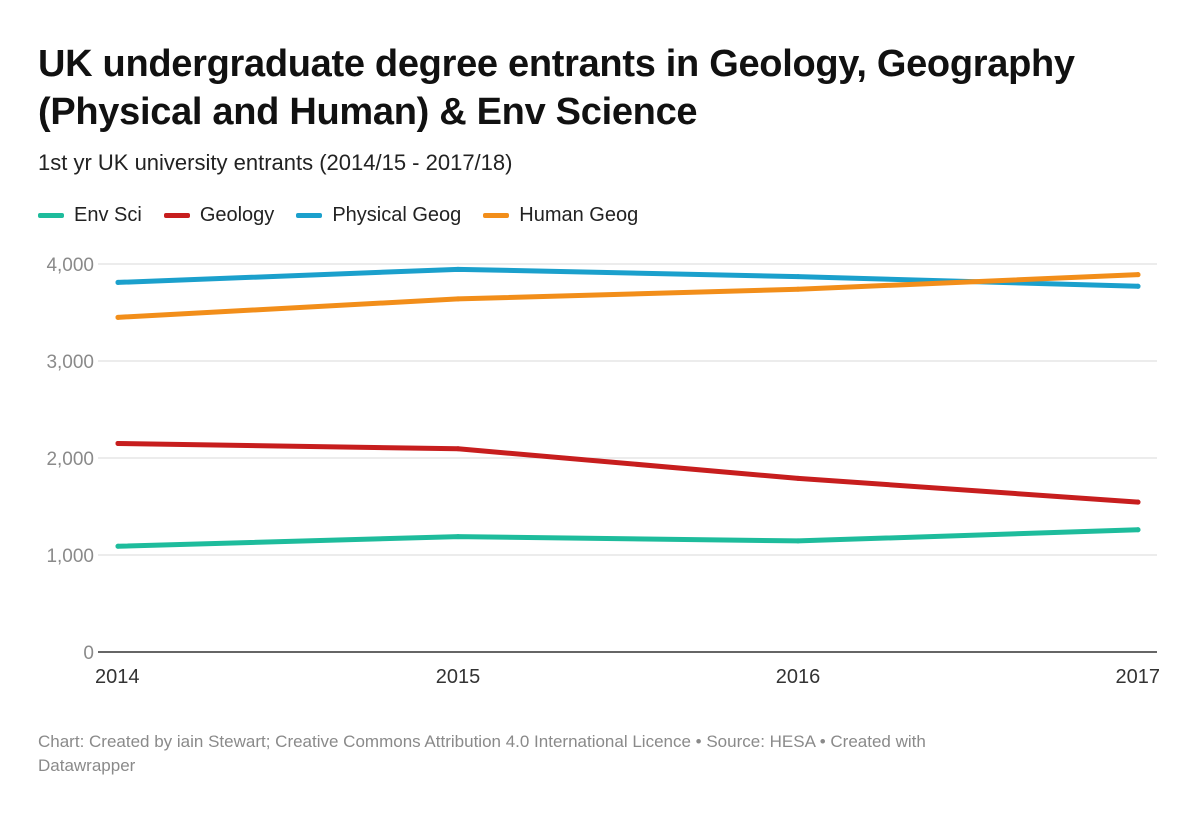  What do you see at coordinates (70, 556) in the screenshot?
I see `y-tick-label: 1,000` at bounding box center [70, 556].